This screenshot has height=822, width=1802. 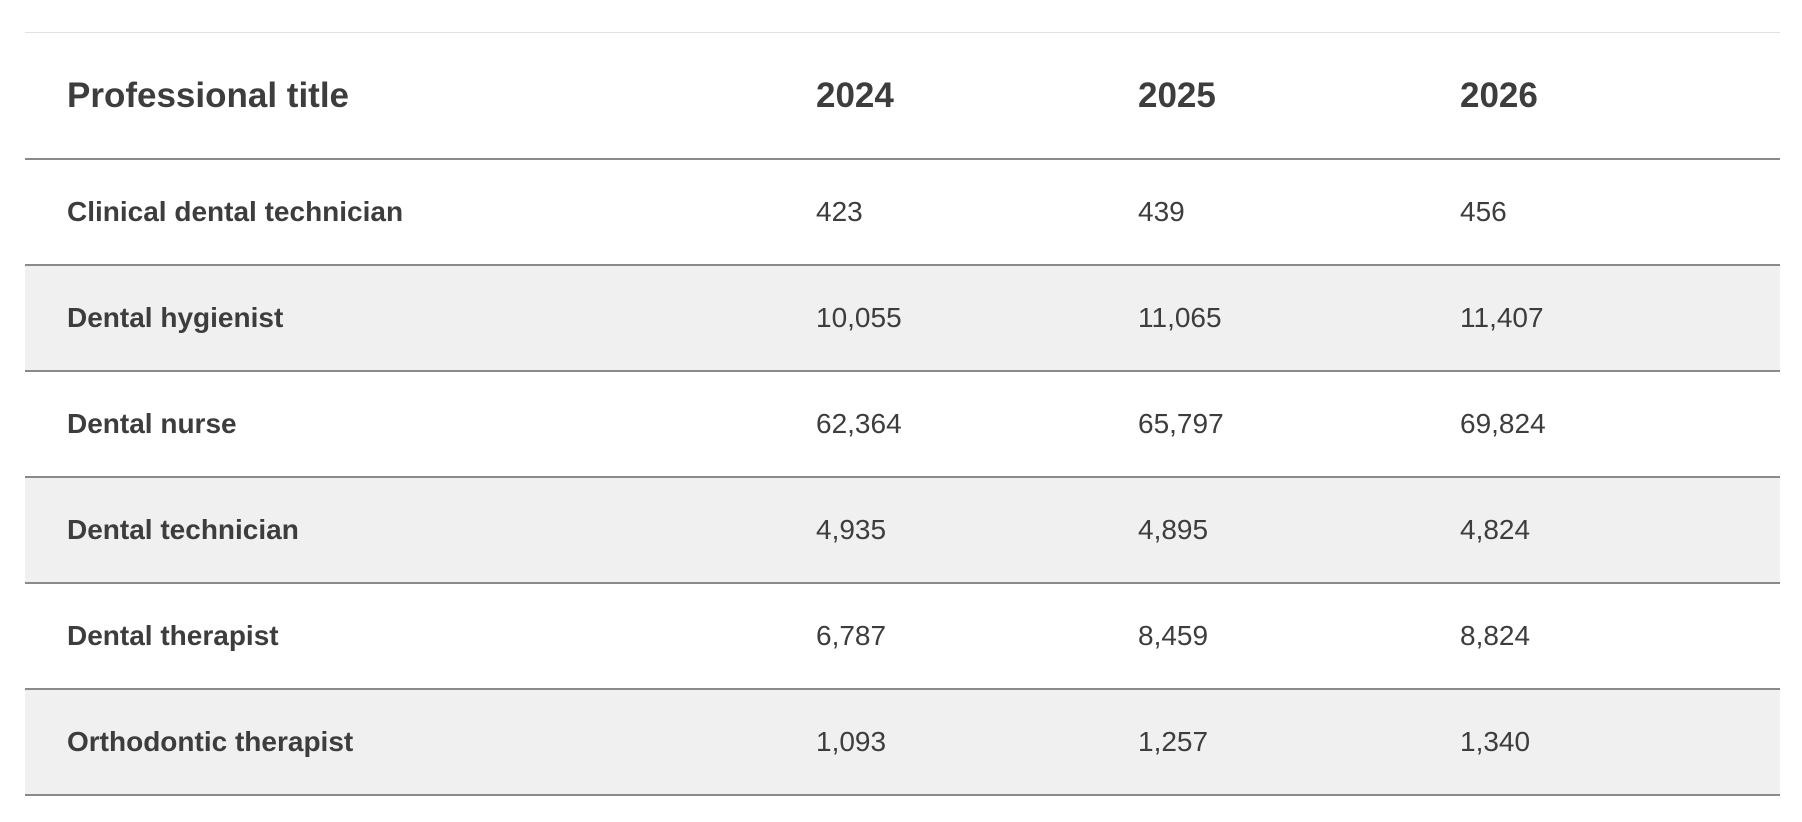 What do you see at coordinates (1620, 742) in the screenshot?
I see `value-2026: 1,340` at bounding box center [1620, 742].